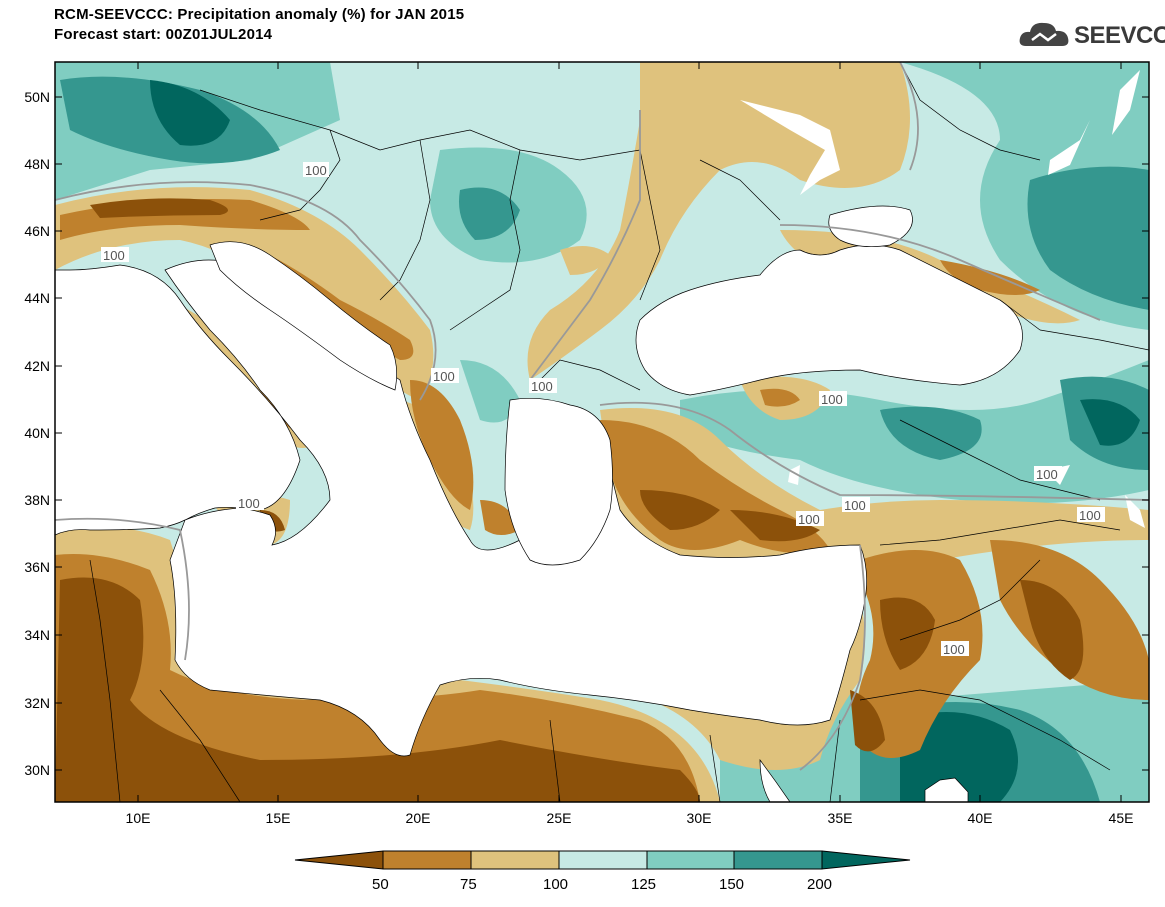 This screenshot has width=1165, height=907. I want to click on lat-label: 34N, so click(37, 635).